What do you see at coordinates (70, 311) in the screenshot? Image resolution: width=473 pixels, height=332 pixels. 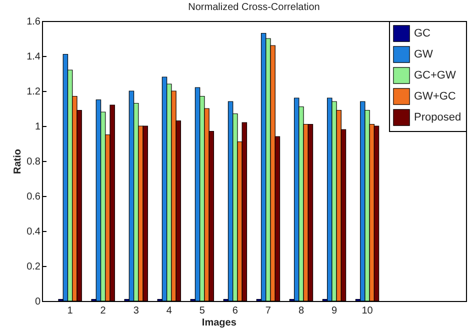 I see `x-tick-label: 1` at bounding box center [70, 311].